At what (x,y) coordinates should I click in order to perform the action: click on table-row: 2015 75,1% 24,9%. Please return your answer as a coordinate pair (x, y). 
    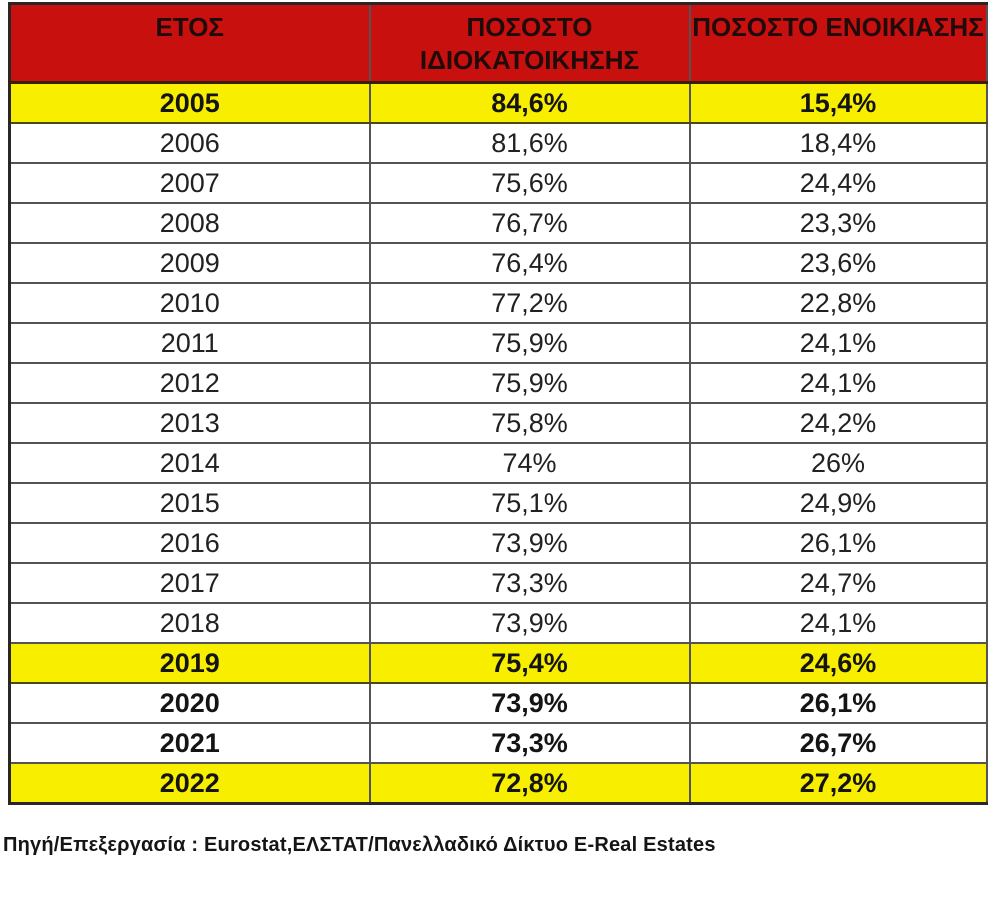
    Looking at the image, I should click on (498, 503).